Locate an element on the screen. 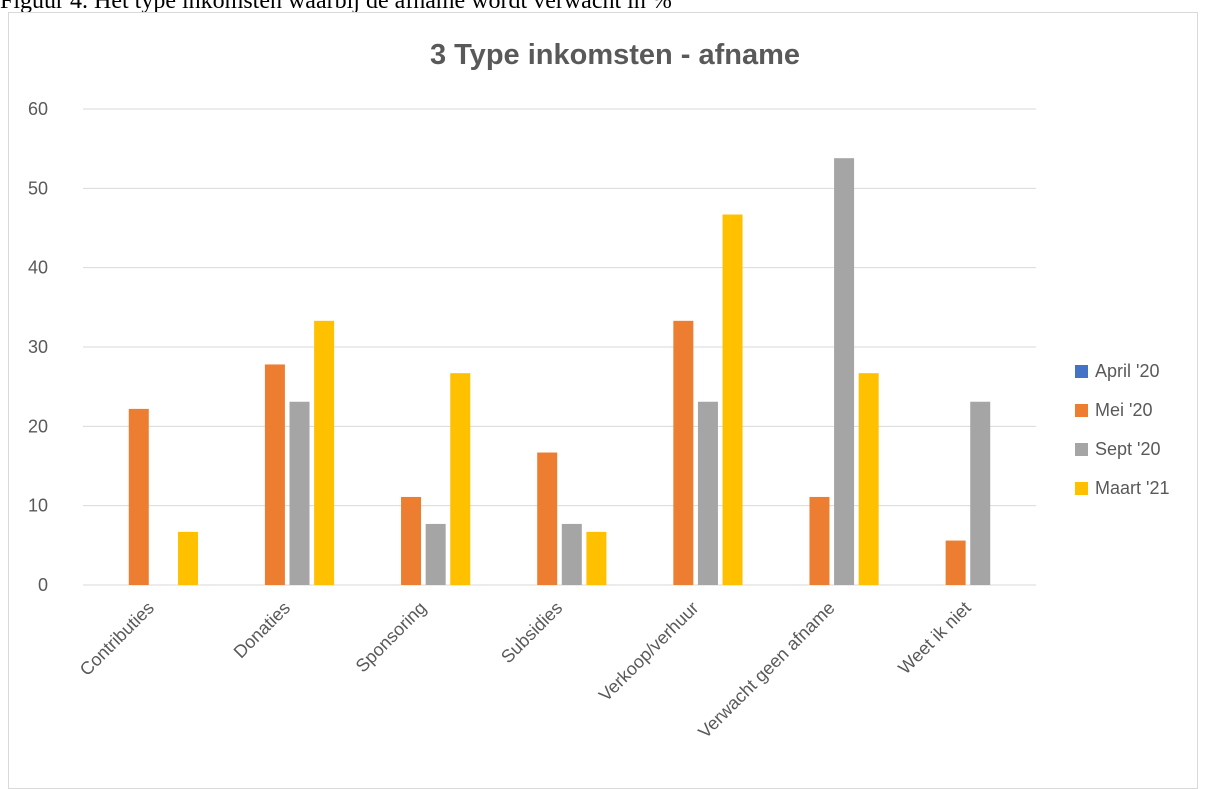 This screenshot has width=1206, height=789. x-tick-label: Verkoop/verhuur is located at coordinates (649, 652).